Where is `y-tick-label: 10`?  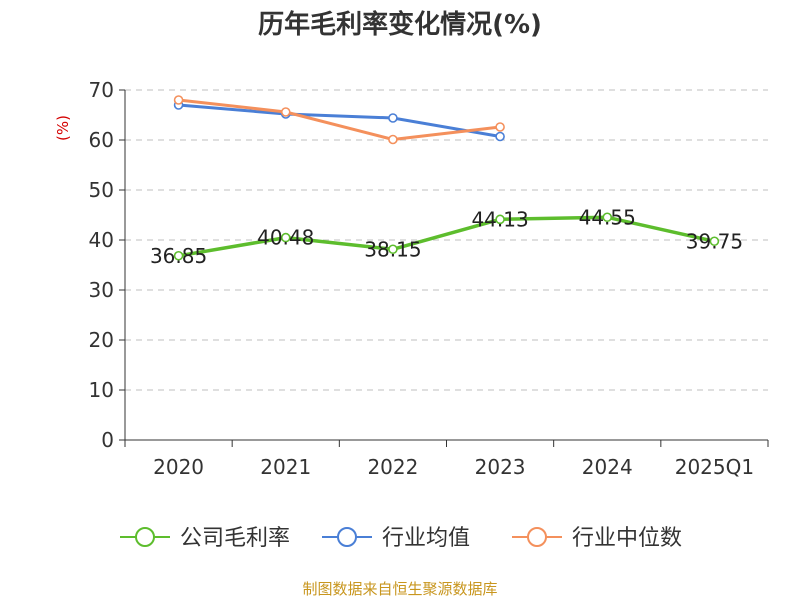 y-tick-label: 10 is located at coordinates (101, 390).